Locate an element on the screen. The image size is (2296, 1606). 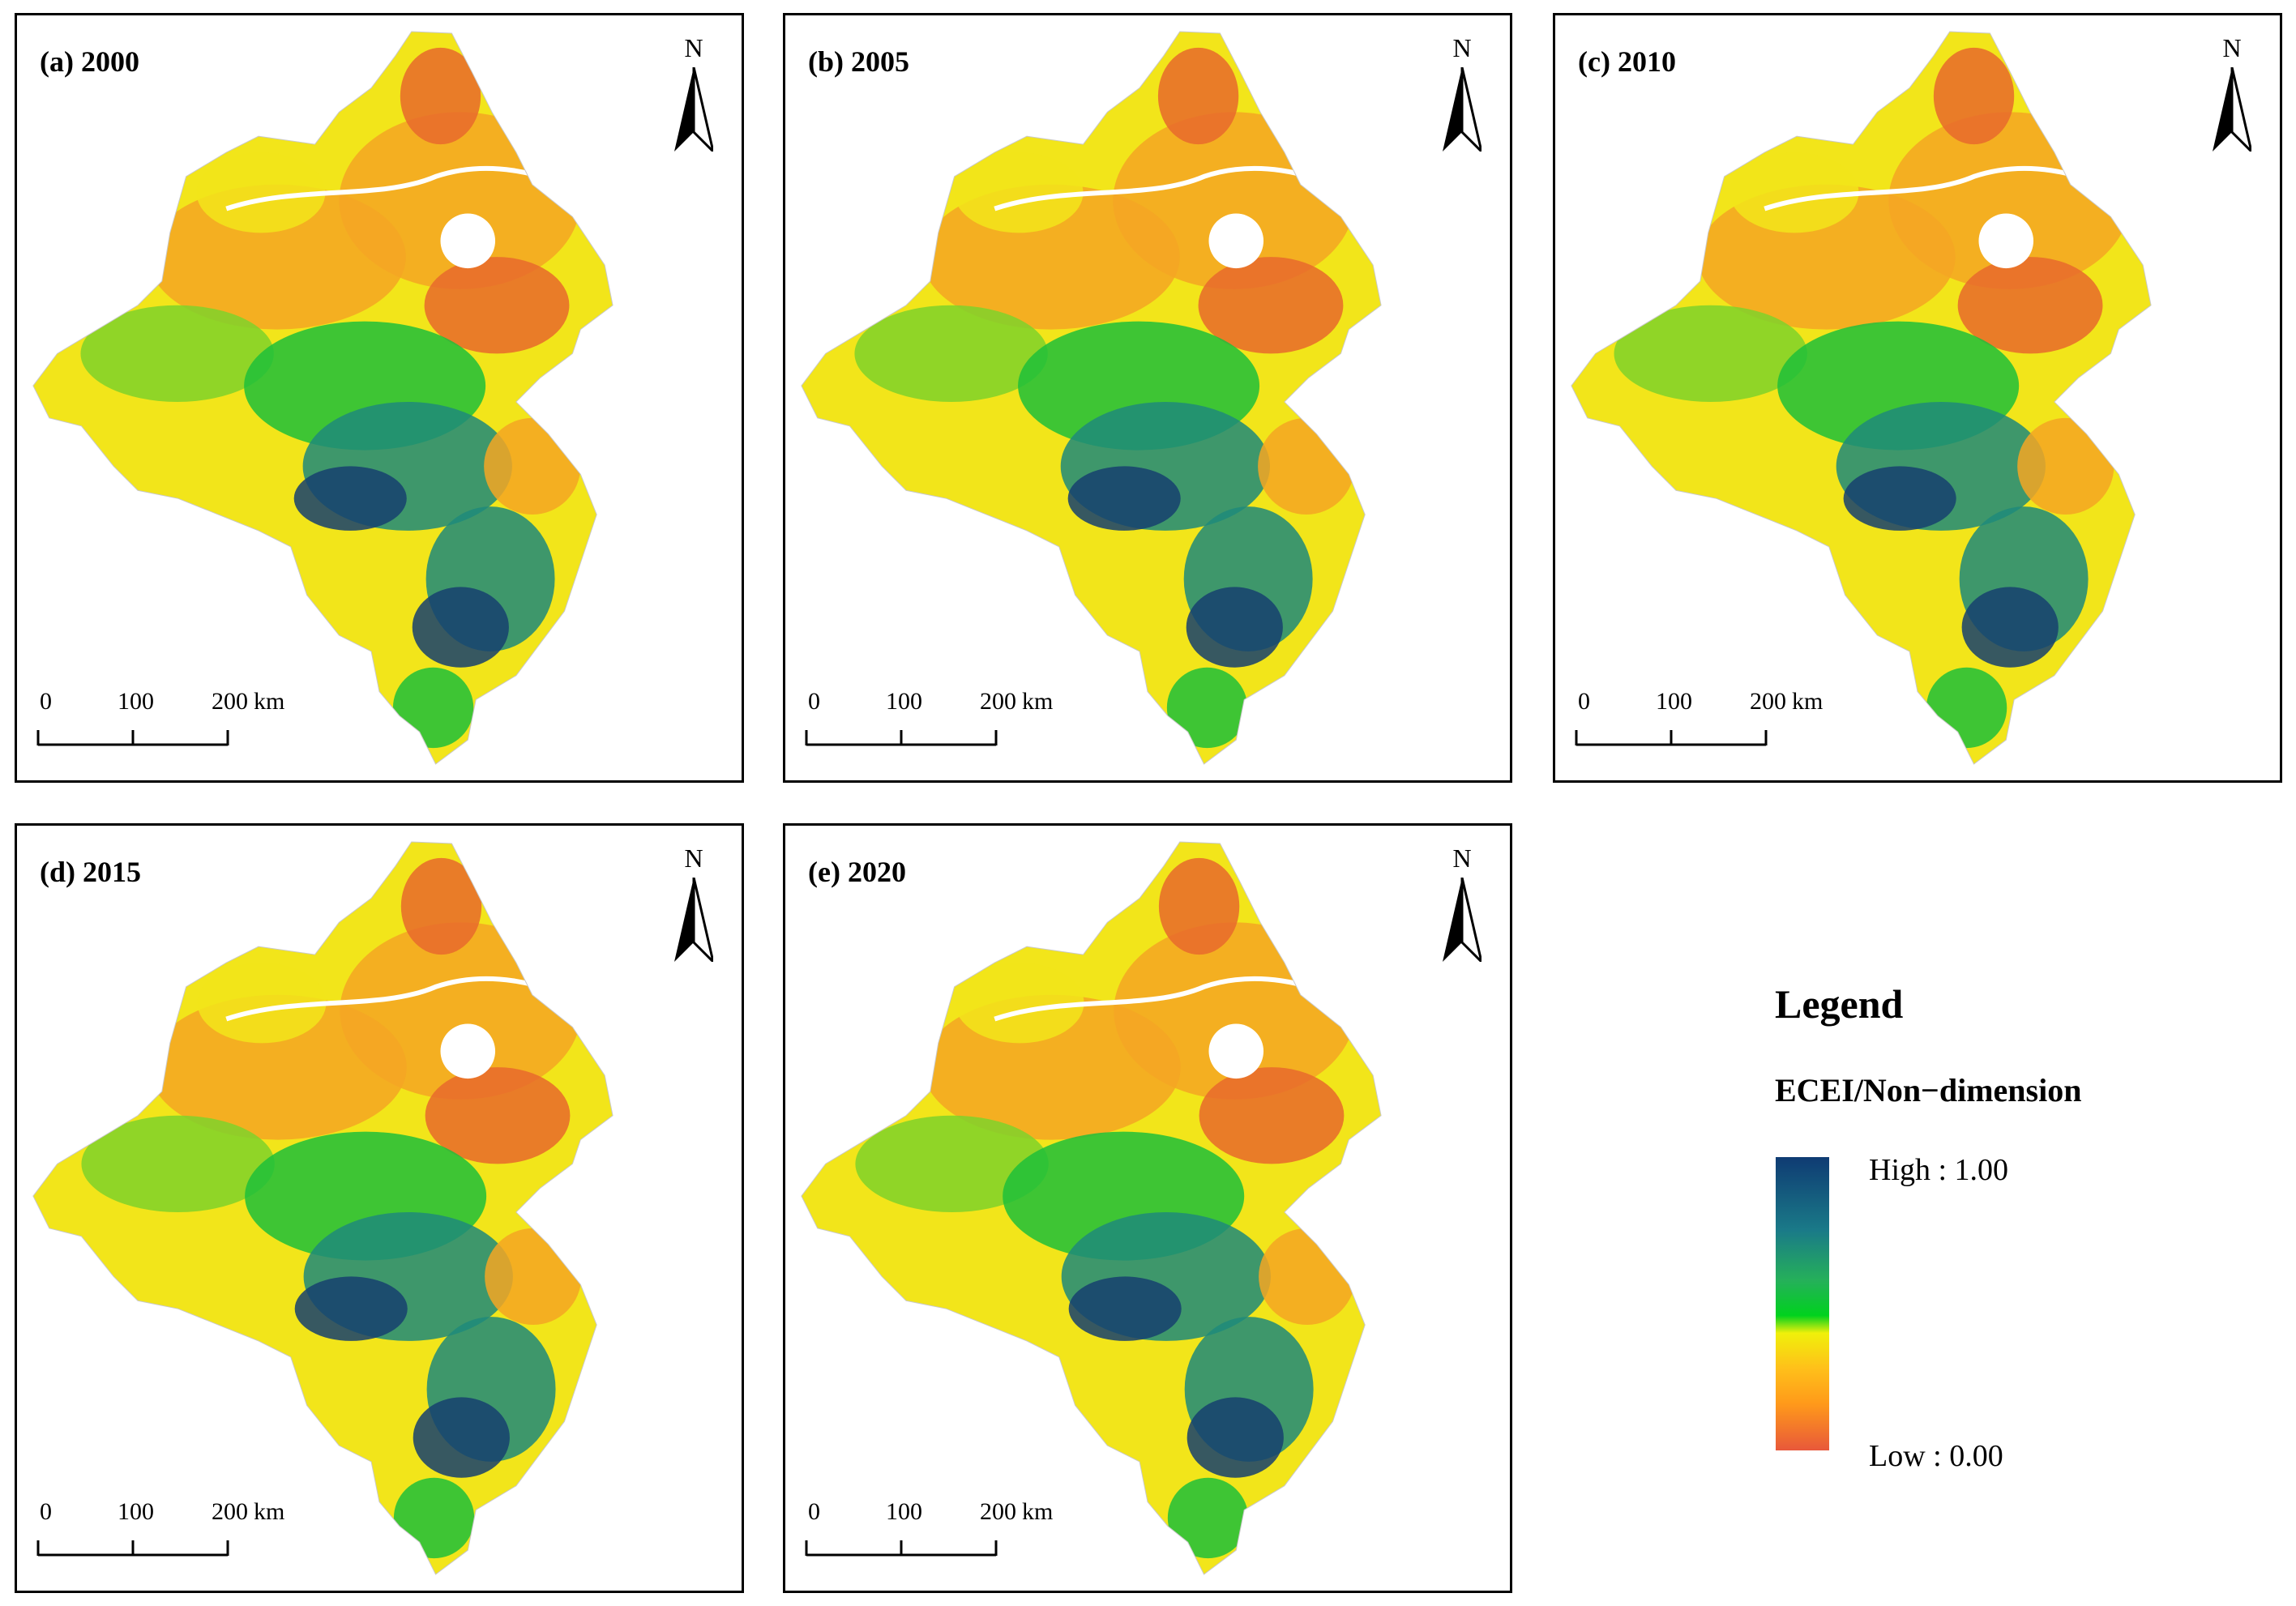
legend-subtitle: ECEI/Non−dimension is located at coordinates (1928, 1090).